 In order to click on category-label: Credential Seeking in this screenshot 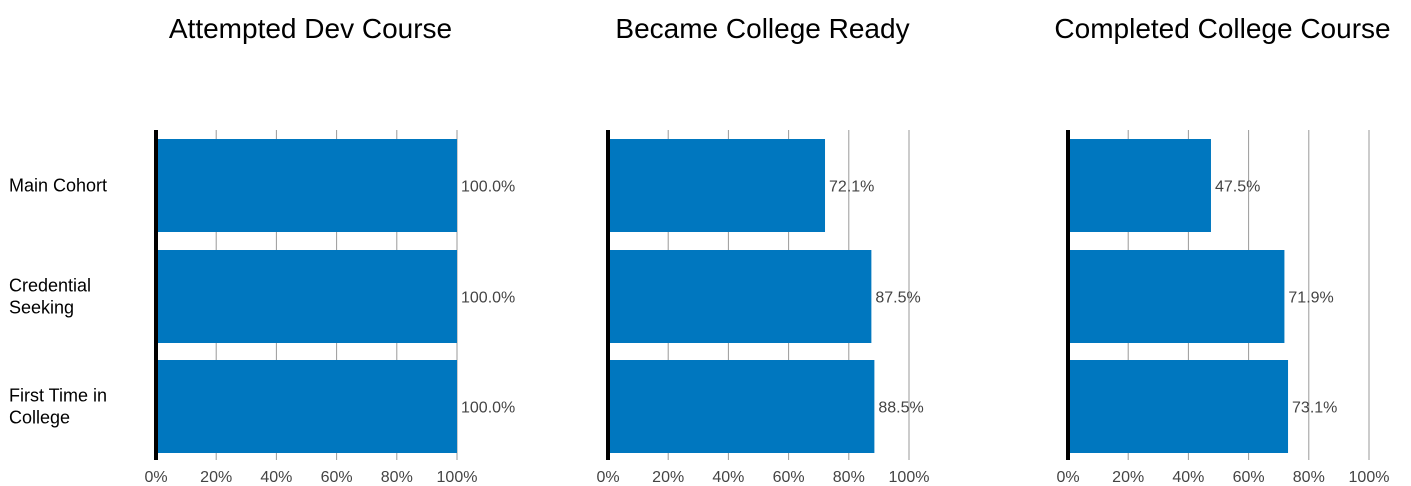, I will do `click(50, 297)`.